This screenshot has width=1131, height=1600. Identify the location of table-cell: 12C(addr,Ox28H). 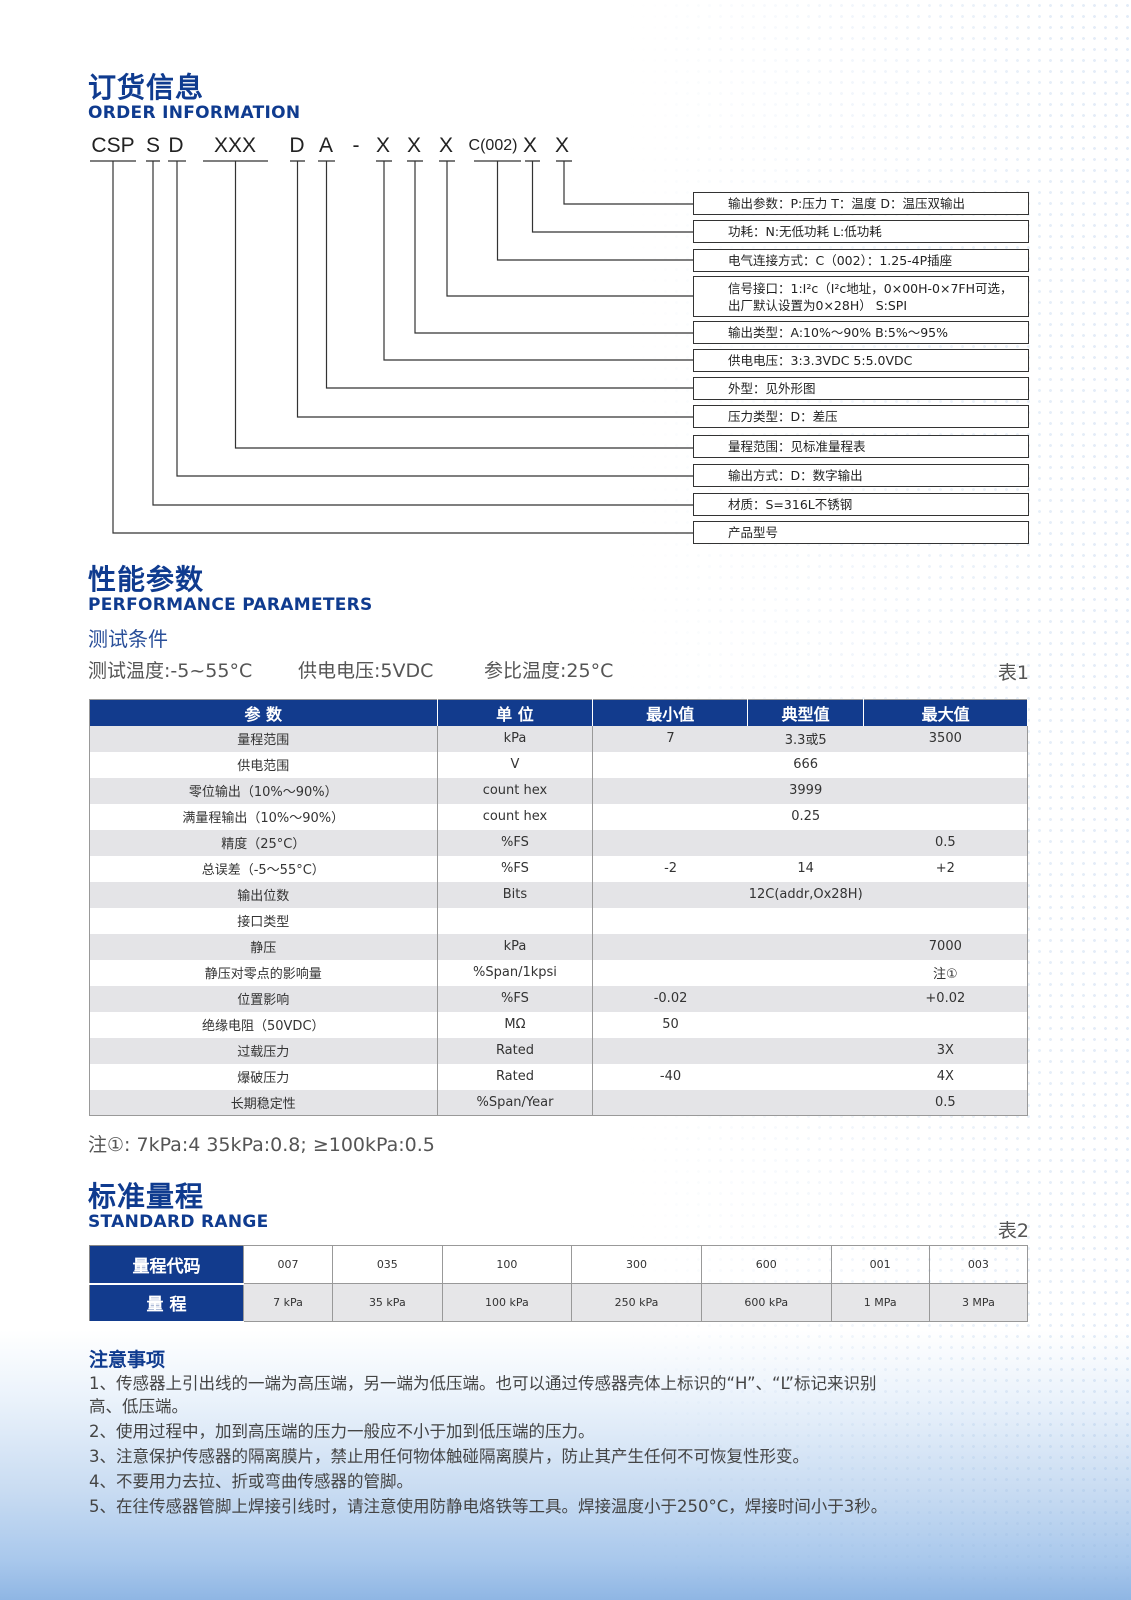
(805, 894).